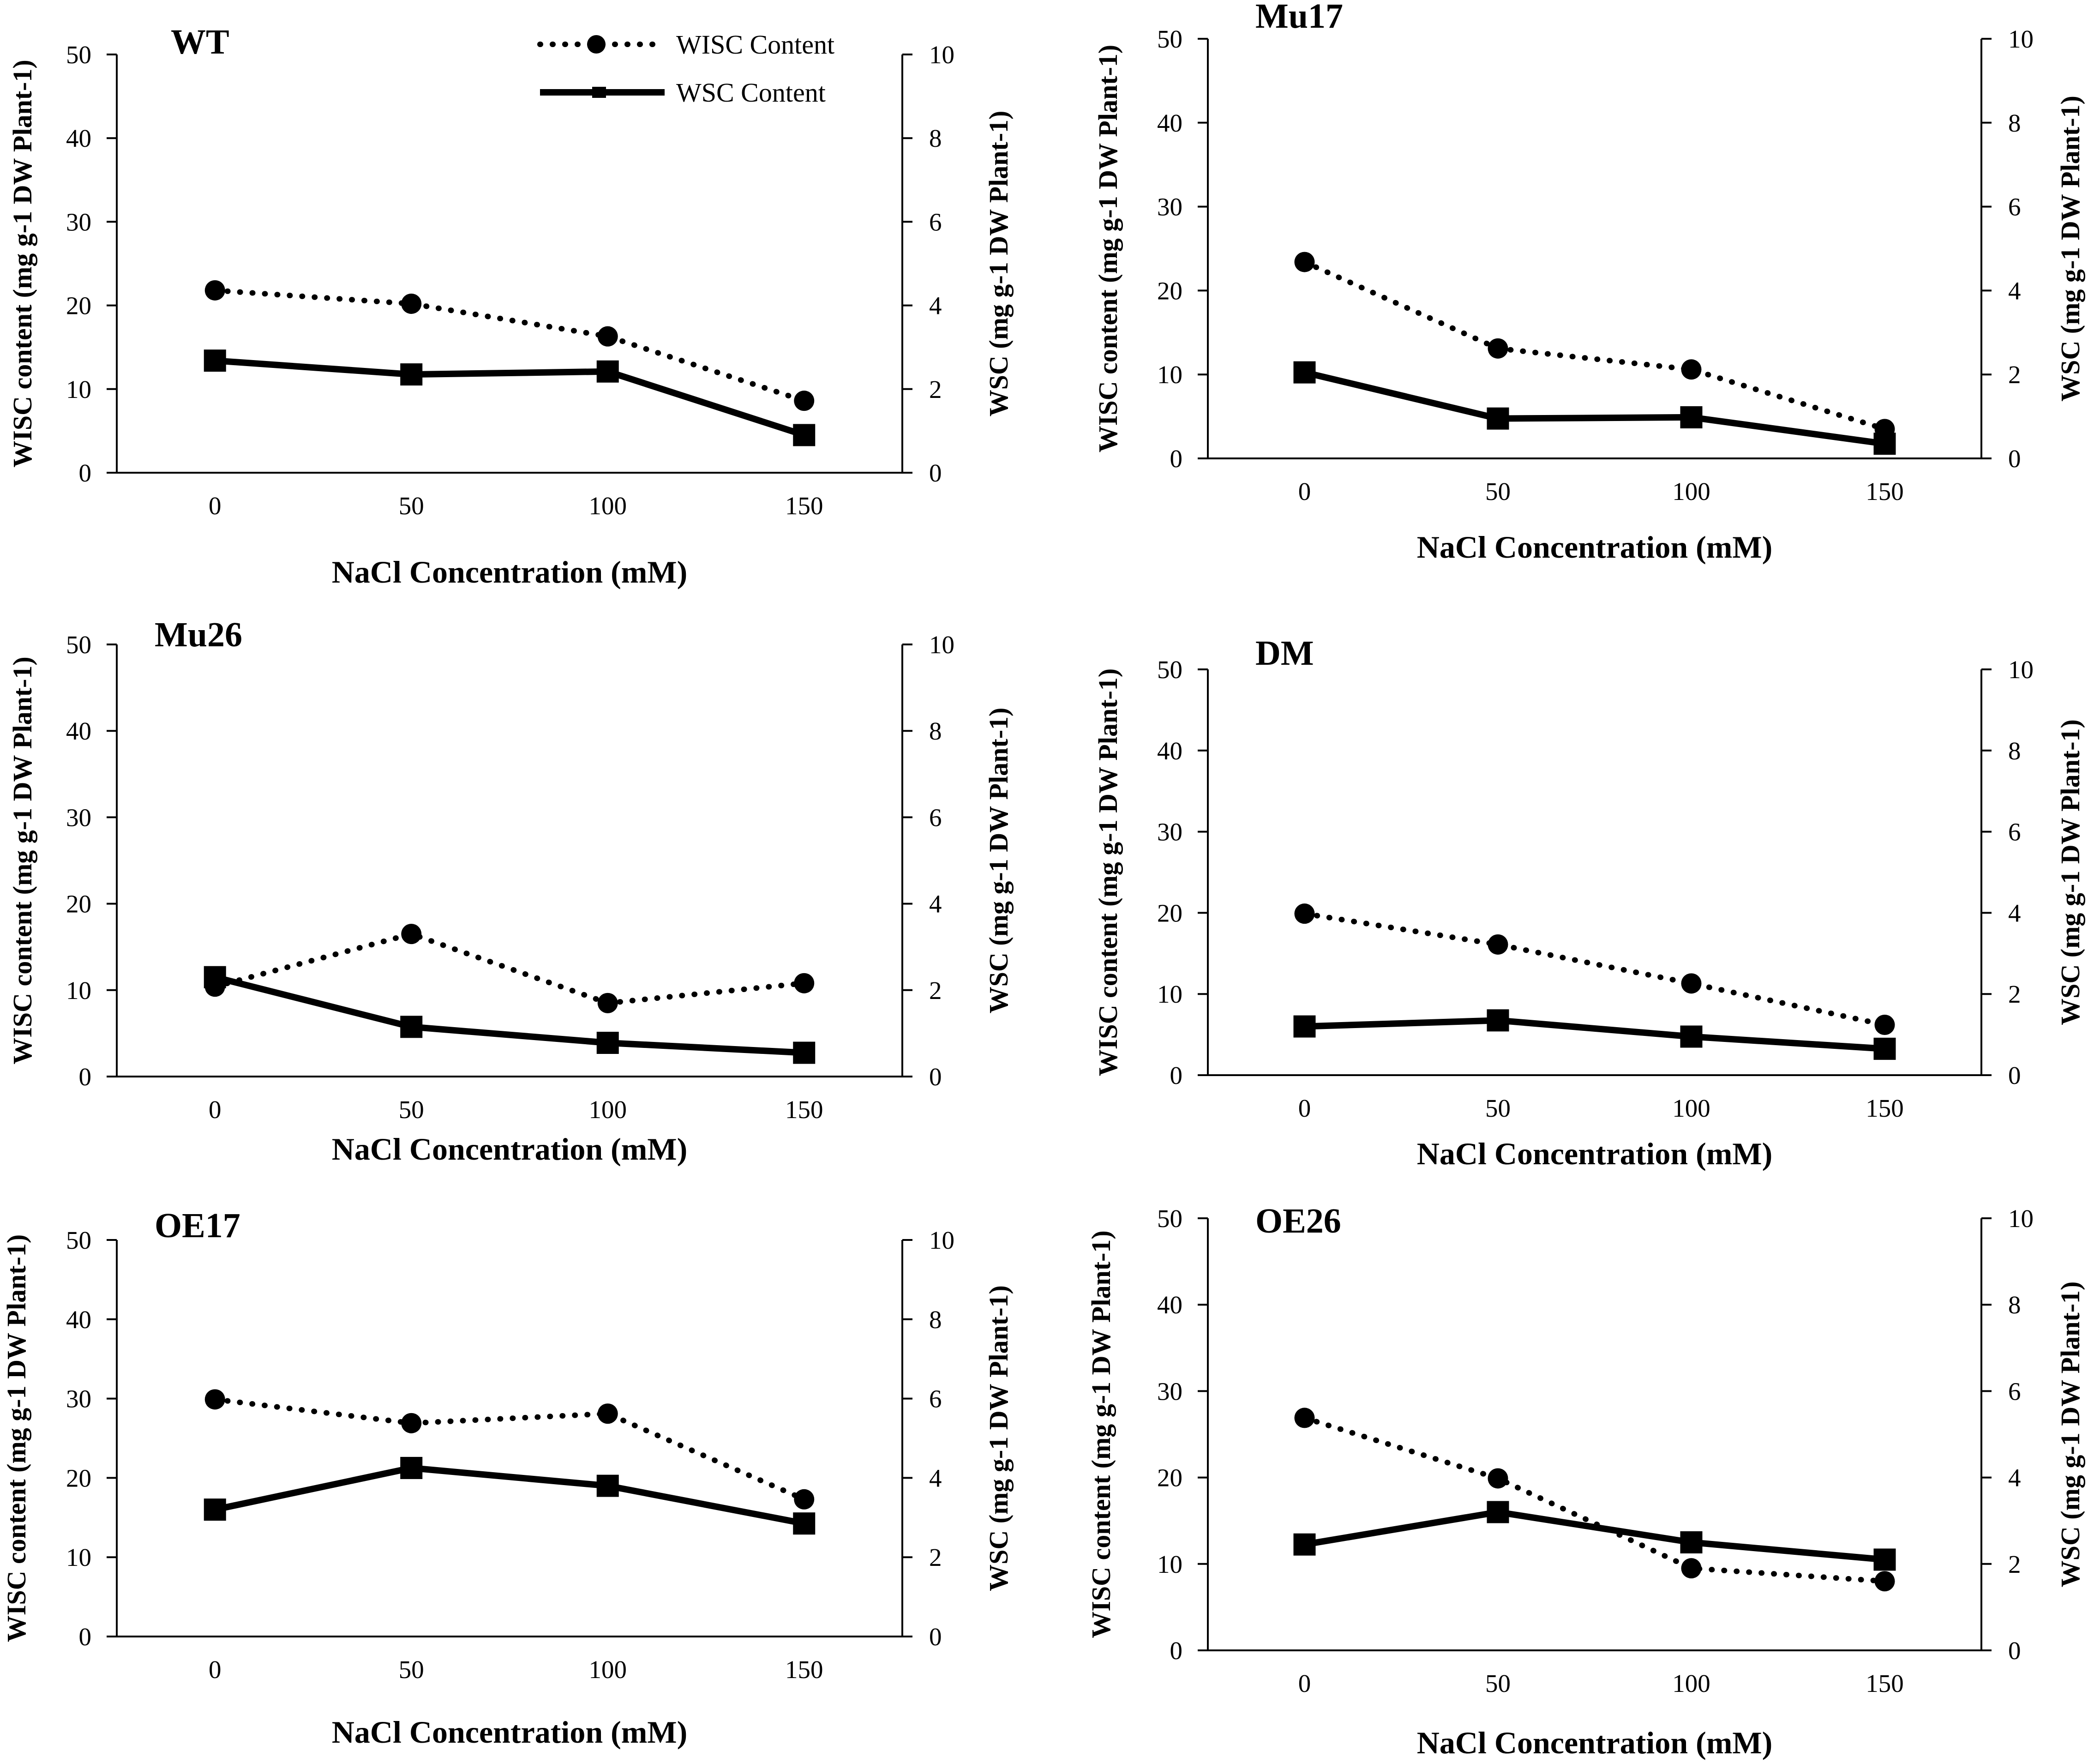 The width and height of the screenshot is (2100, 1763). What do you see at coordinates (608, 1669) in the screenshot?
I see `x-tick-label: 100` at bounding box center [608, 1669].